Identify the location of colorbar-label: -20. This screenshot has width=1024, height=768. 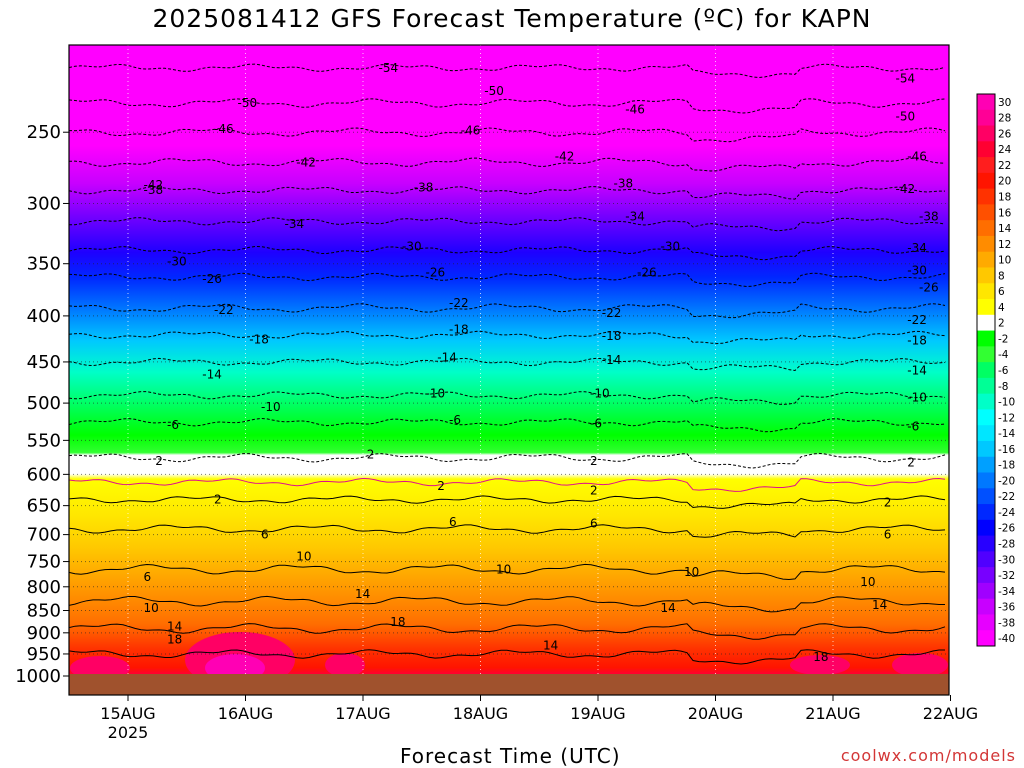
(1006, 481).